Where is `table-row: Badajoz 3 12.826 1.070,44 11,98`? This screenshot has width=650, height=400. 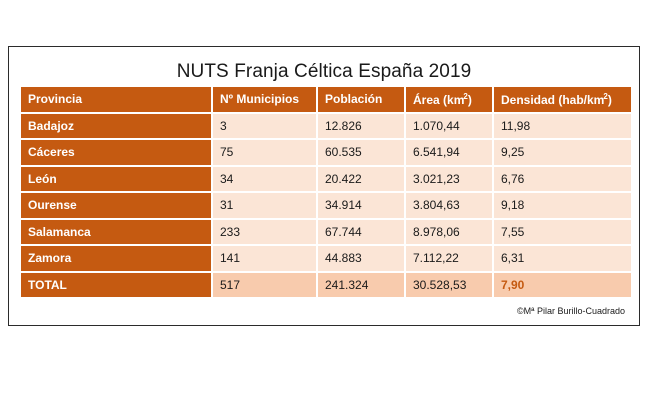 table-row: Badajoz 3 12.826 1.070,44 11,98 is located at coordinates (326, 125).